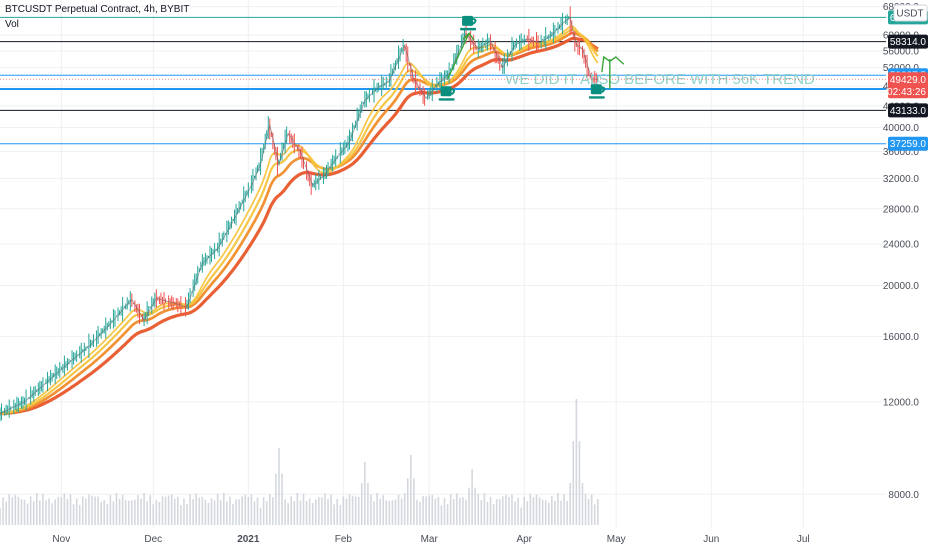 This screenshot has height=555, width=932. Describe the element at coordinates (908, 80) in the screenshot. I see `current-price-label: 49429.0` at that location.